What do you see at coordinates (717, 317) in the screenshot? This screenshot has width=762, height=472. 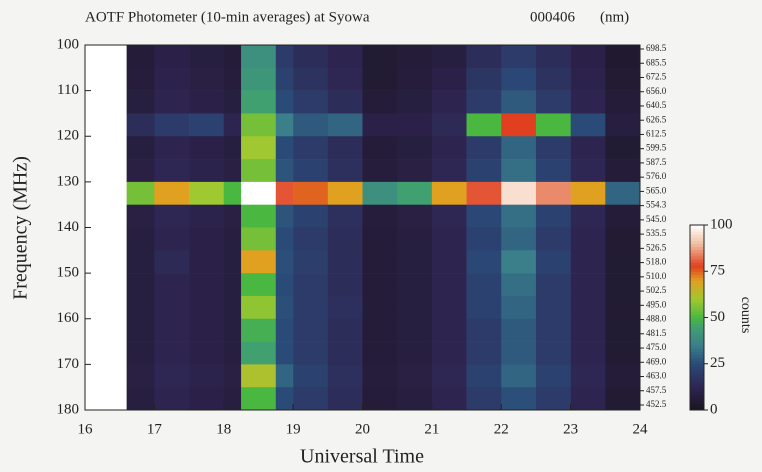 I see `colorbar-tick-label: 50` at bounding box center [717, 317].